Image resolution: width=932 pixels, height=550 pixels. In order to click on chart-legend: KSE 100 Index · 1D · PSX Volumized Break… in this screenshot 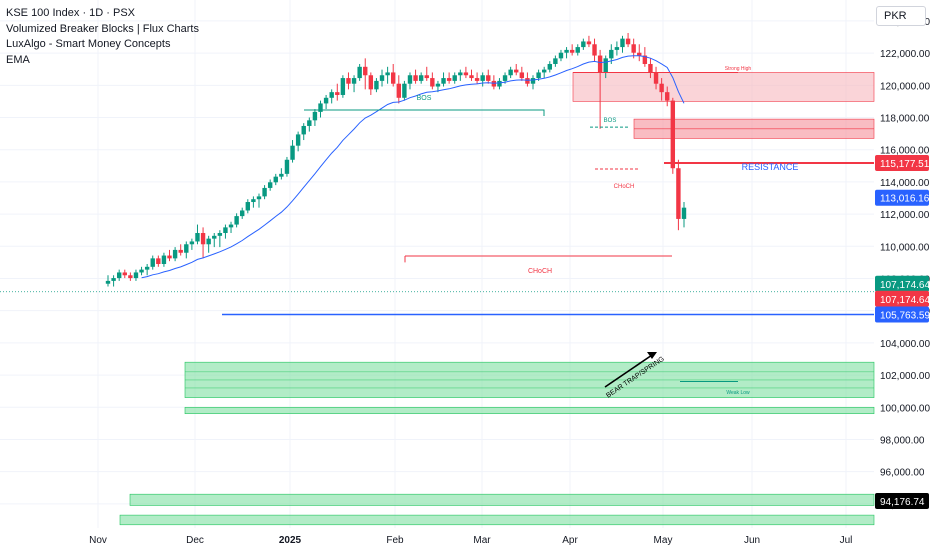, I will do `click(102, 37)`.